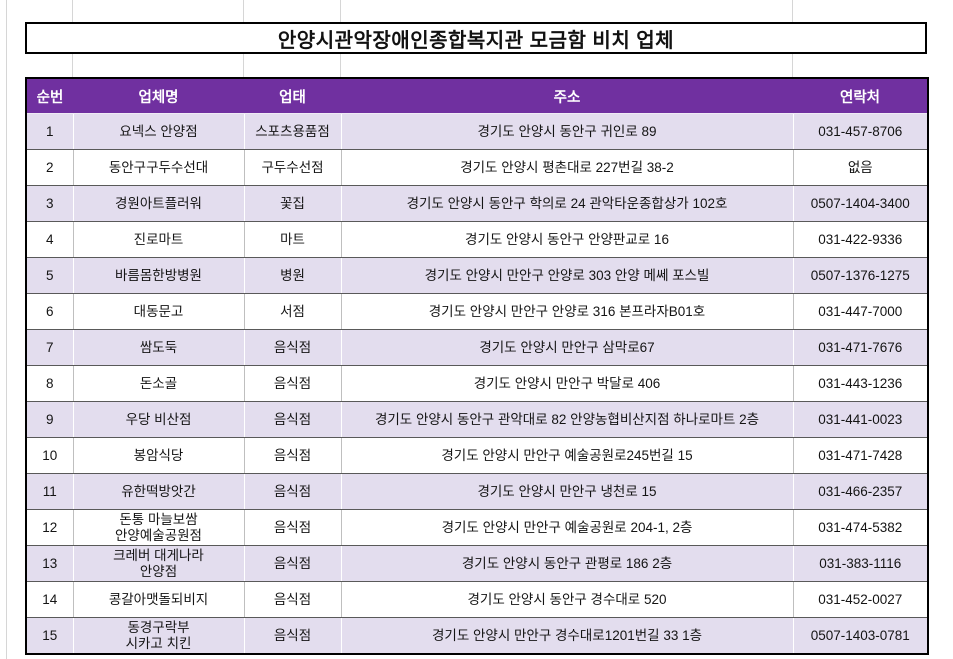  I want to click on cell-no: 5, so click(49, 275).